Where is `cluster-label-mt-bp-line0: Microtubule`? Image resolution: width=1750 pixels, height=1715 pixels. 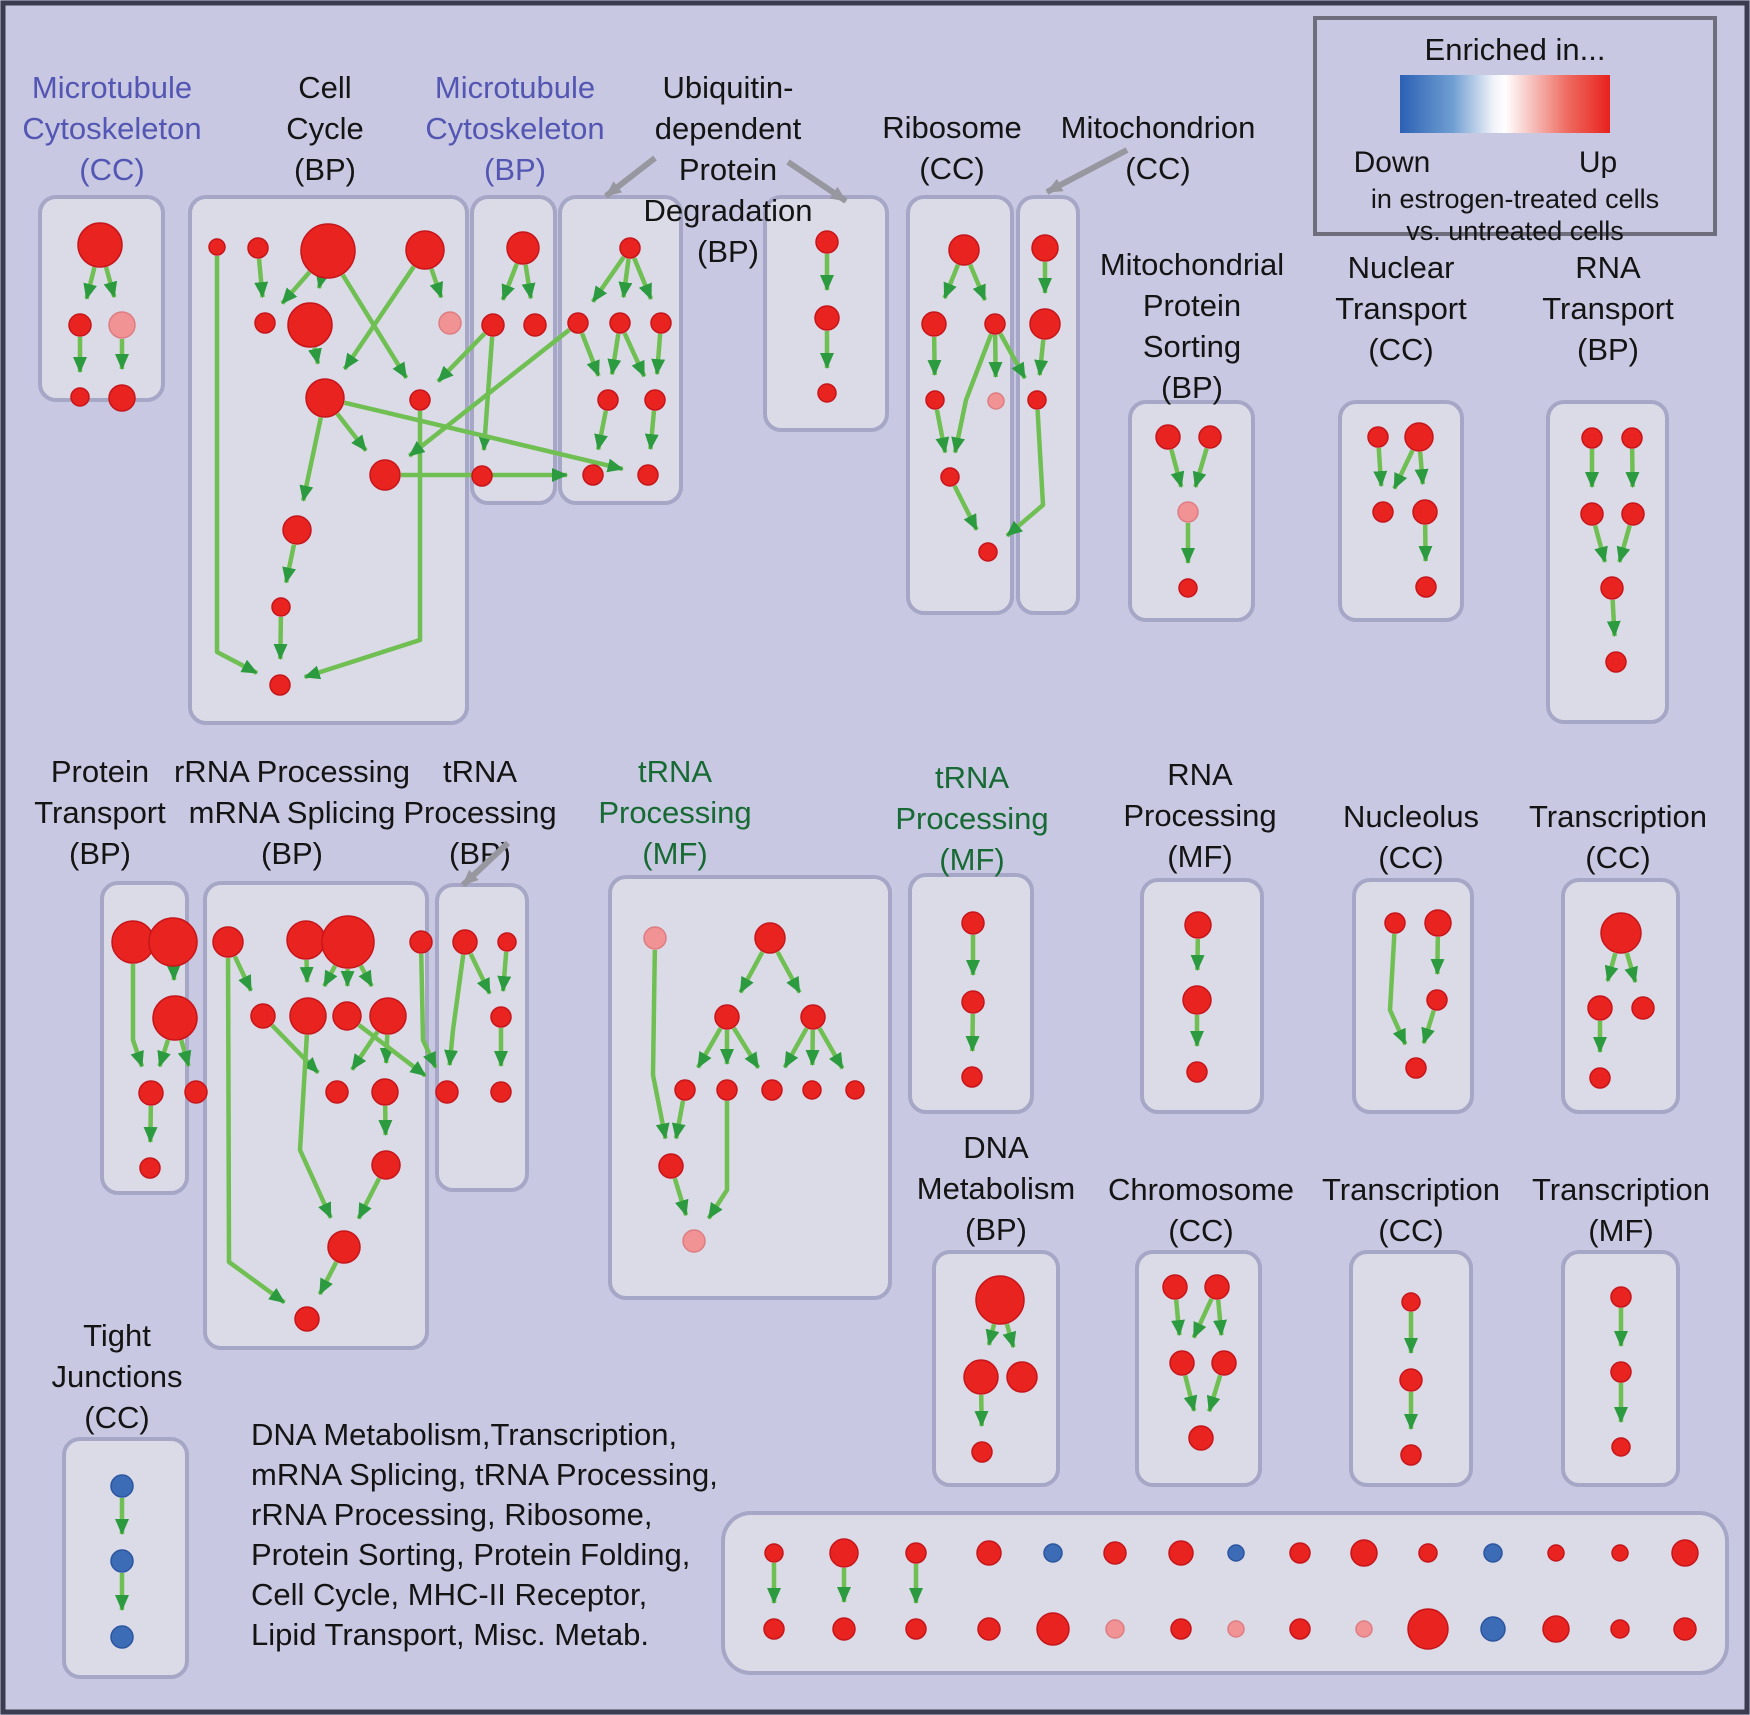 cluster-label-mt-bp-line0: Microtubule is located at coordinates (515, 87).